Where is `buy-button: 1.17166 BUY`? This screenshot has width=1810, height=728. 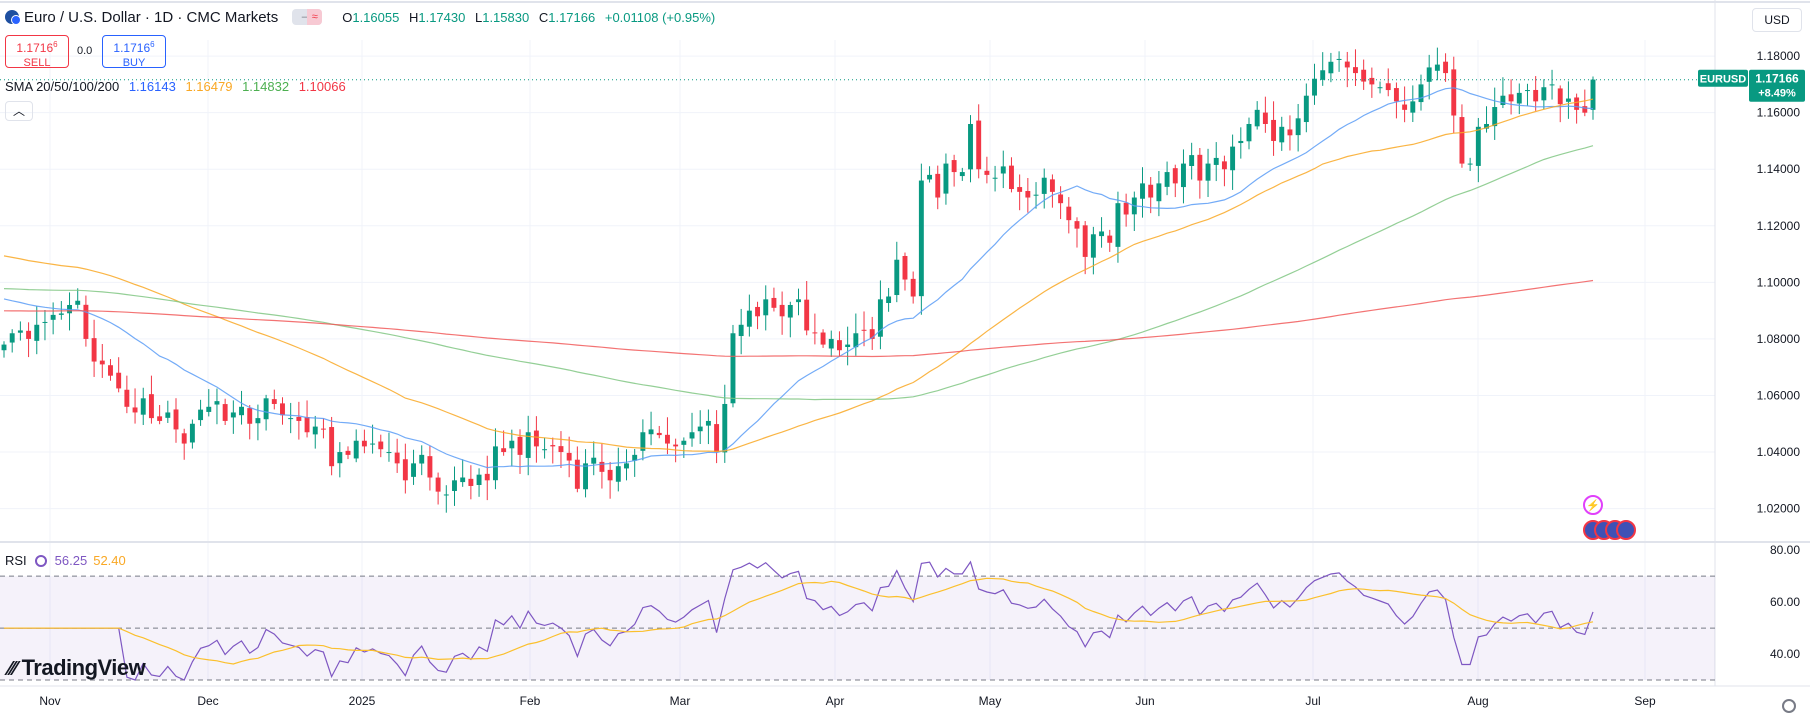 buy-button: 1.17166 BUY is located at coordinates (134, 52).